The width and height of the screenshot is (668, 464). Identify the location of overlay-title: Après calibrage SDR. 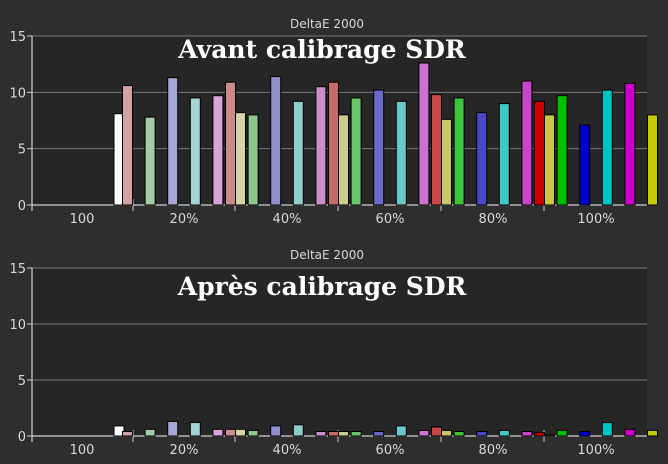
(322, 286).